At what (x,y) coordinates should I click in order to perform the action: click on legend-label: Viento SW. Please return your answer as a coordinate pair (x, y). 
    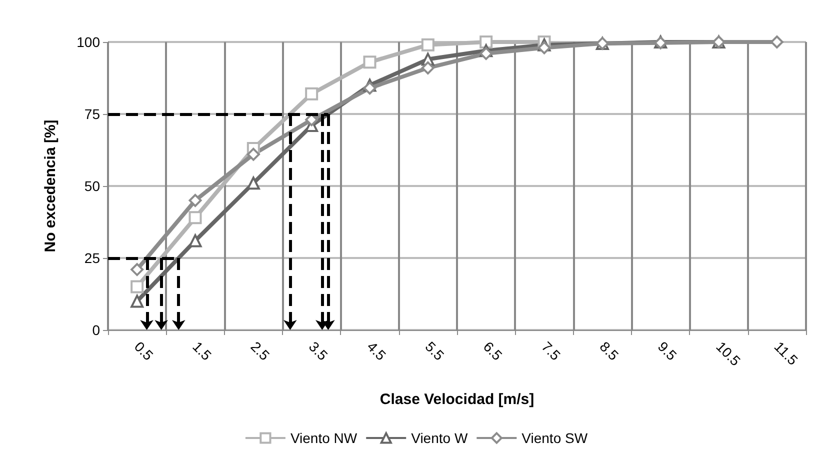
    Looking at the image, I should click on (555, 438).